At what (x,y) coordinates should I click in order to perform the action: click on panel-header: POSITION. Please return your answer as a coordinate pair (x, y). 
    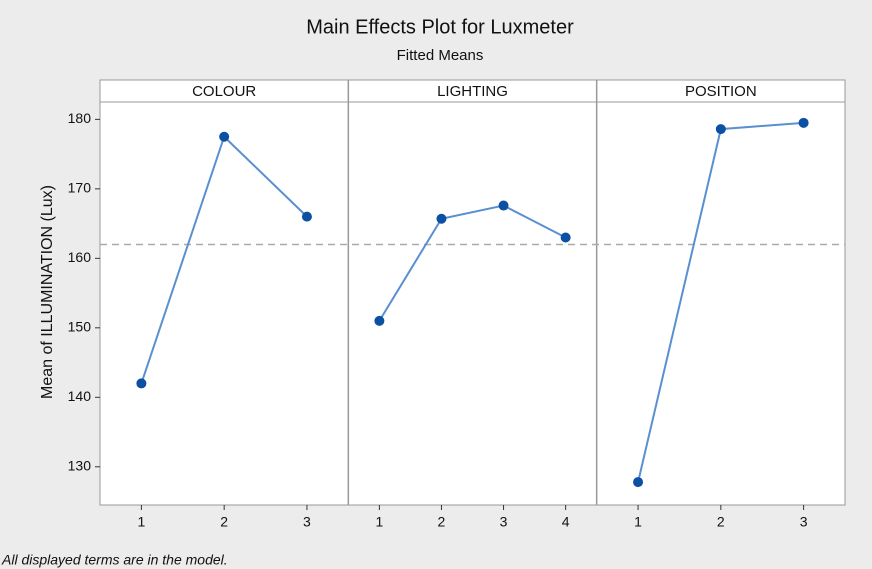
    Looking at the image, I should click on (721, 91).